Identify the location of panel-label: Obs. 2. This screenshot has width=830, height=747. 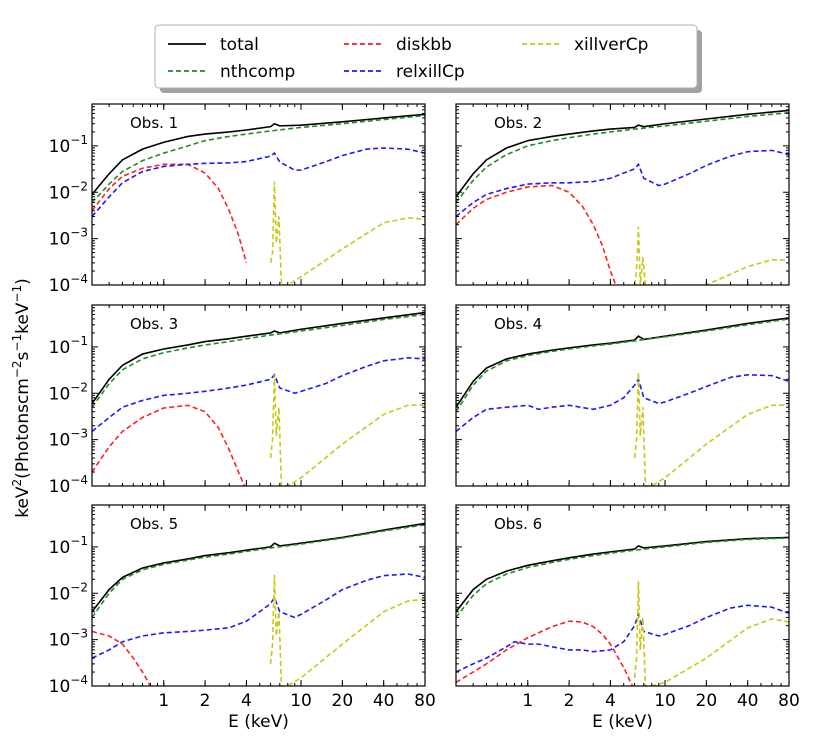
(518, 123).